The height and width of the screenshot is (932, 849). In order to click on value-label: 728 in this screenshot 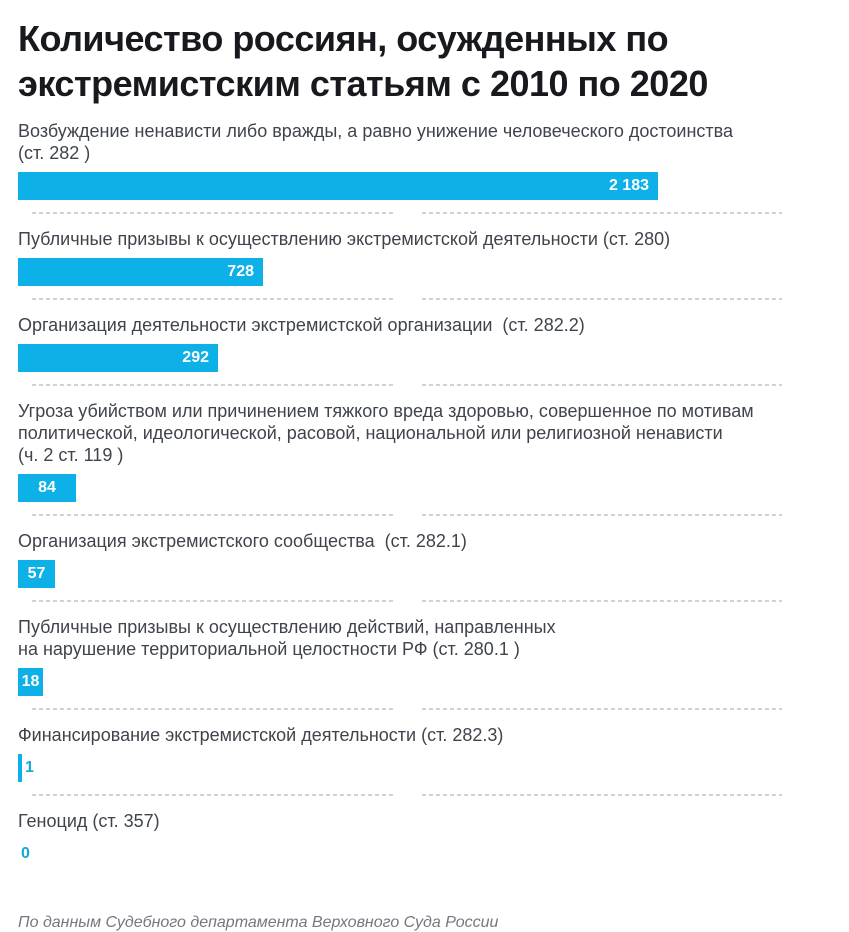, I will do `click(240, 271)`.